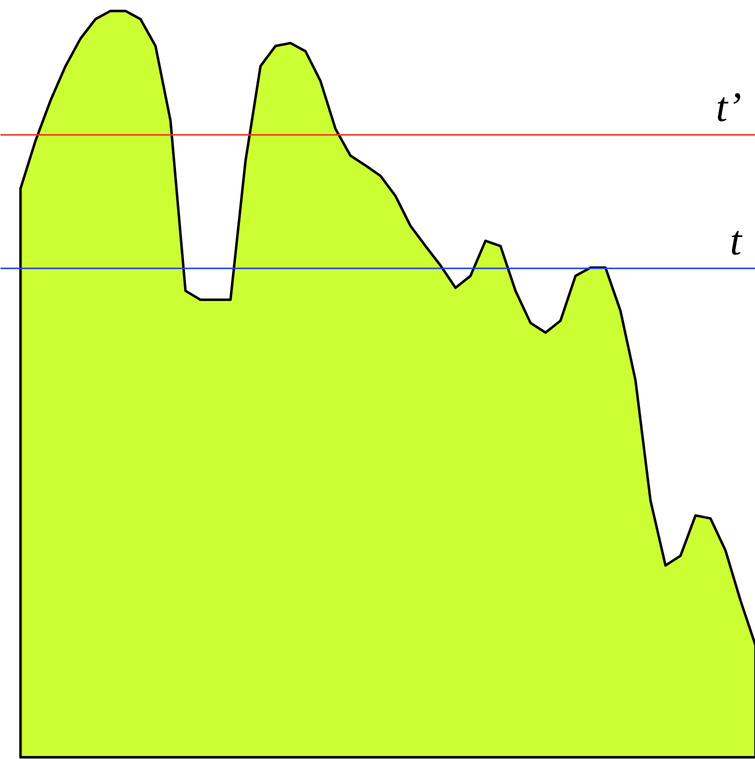 The height and width of the screenshot is (759, 755). Describe the element at coordinates (736, 241) in the screenshot. I see `ref-line-label: t` at that location.